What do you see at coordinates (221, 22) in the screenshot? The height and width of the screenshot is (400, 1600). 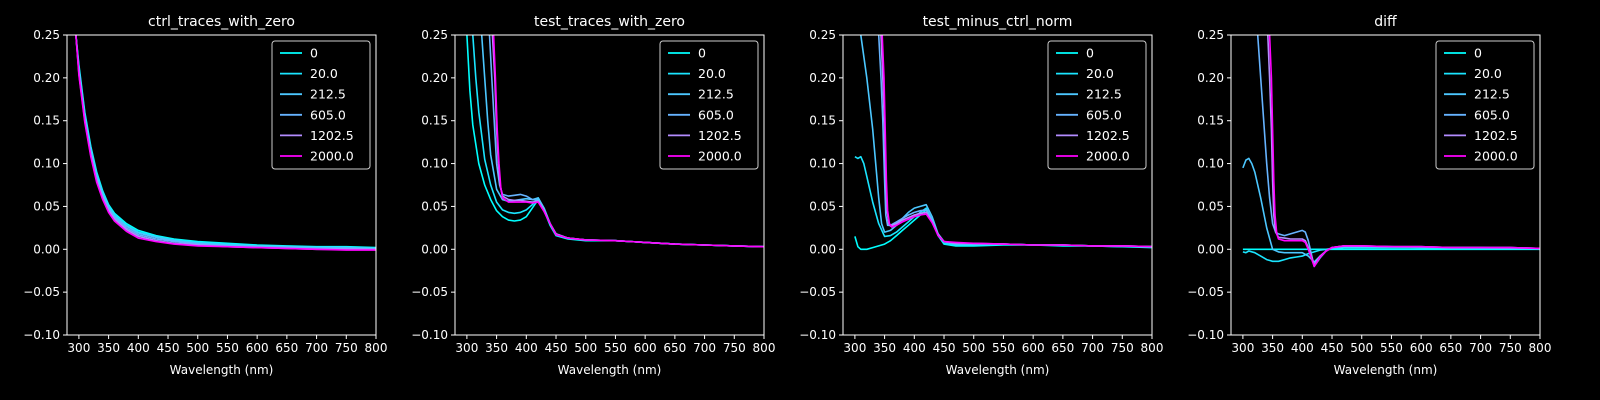 I see `chart-title: ctrl_traces_with_zero` at bounding box center [221, 22].